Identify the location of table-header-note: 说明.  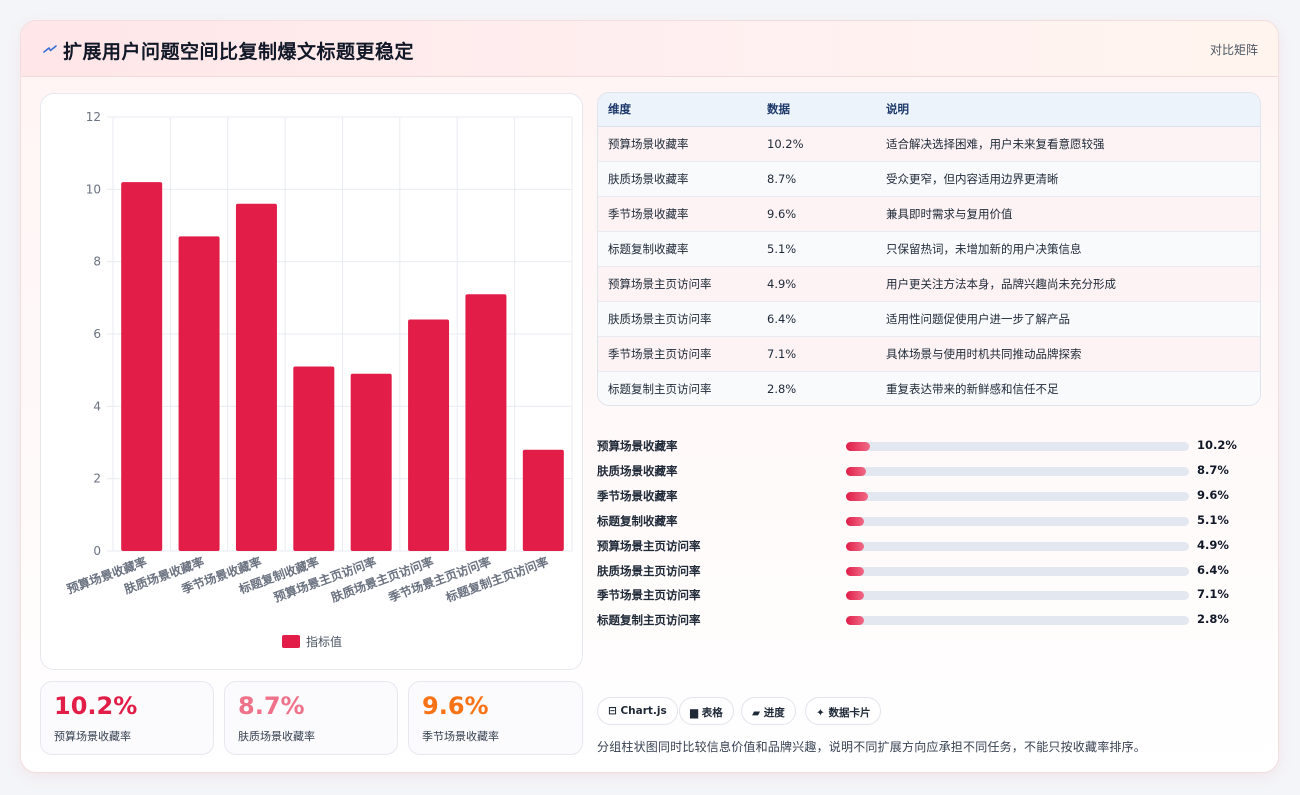
(1068, 110).